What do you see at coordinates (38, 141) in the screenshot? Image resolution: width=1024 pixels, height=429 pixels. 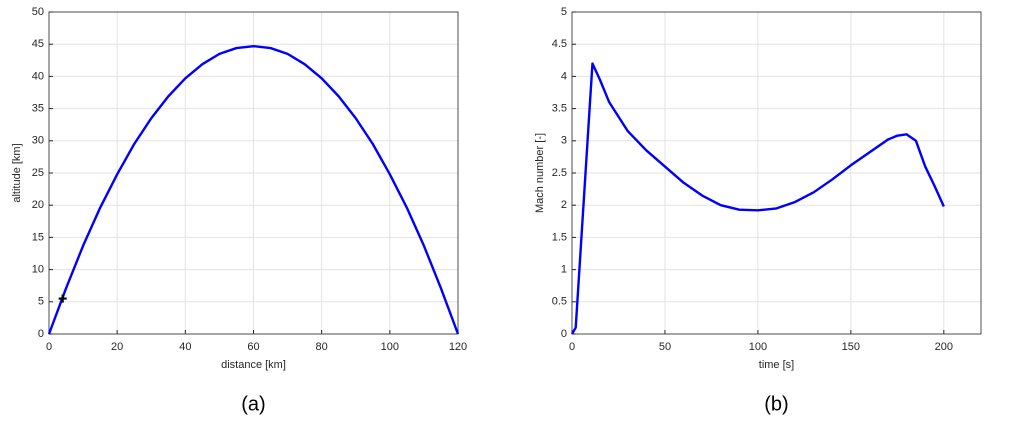 I see `y-tick-label: 30` at bounding box center [38, 141].